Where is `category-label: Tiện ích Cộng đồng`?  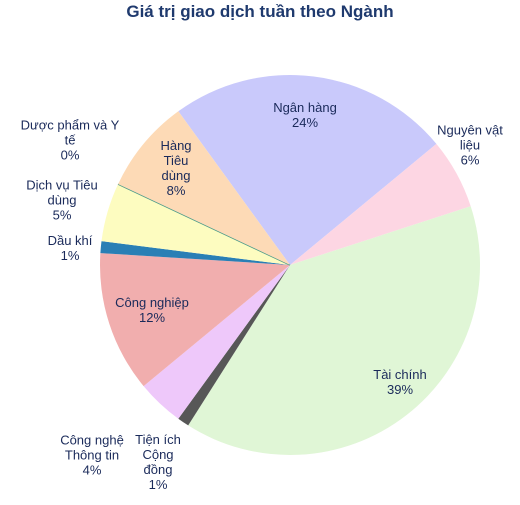 category-label: Tiện ích Cộng đồng is located at coordinates (158, 454).